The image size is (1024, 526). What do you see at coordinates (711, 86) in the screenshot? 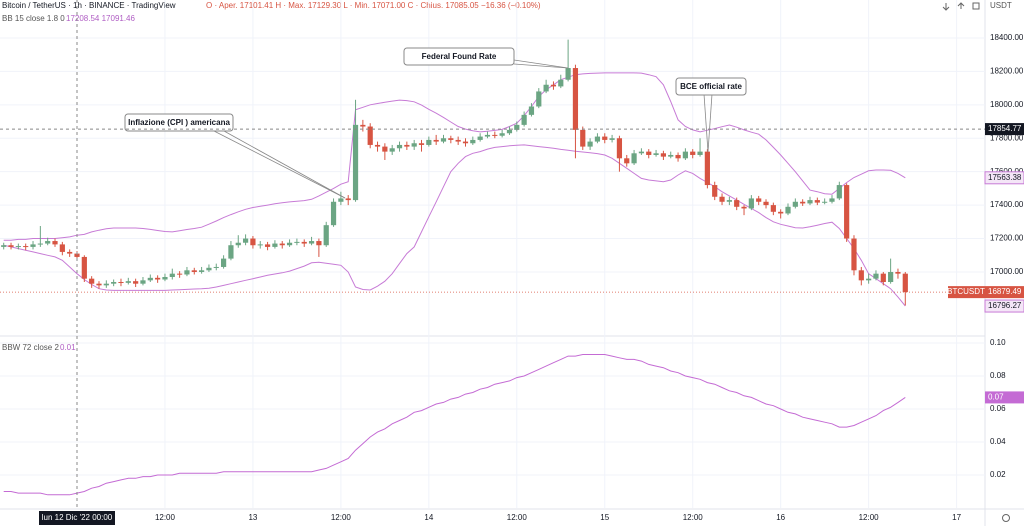
I see `callout-text: BCE official rate` at bounding box center [711, 86].